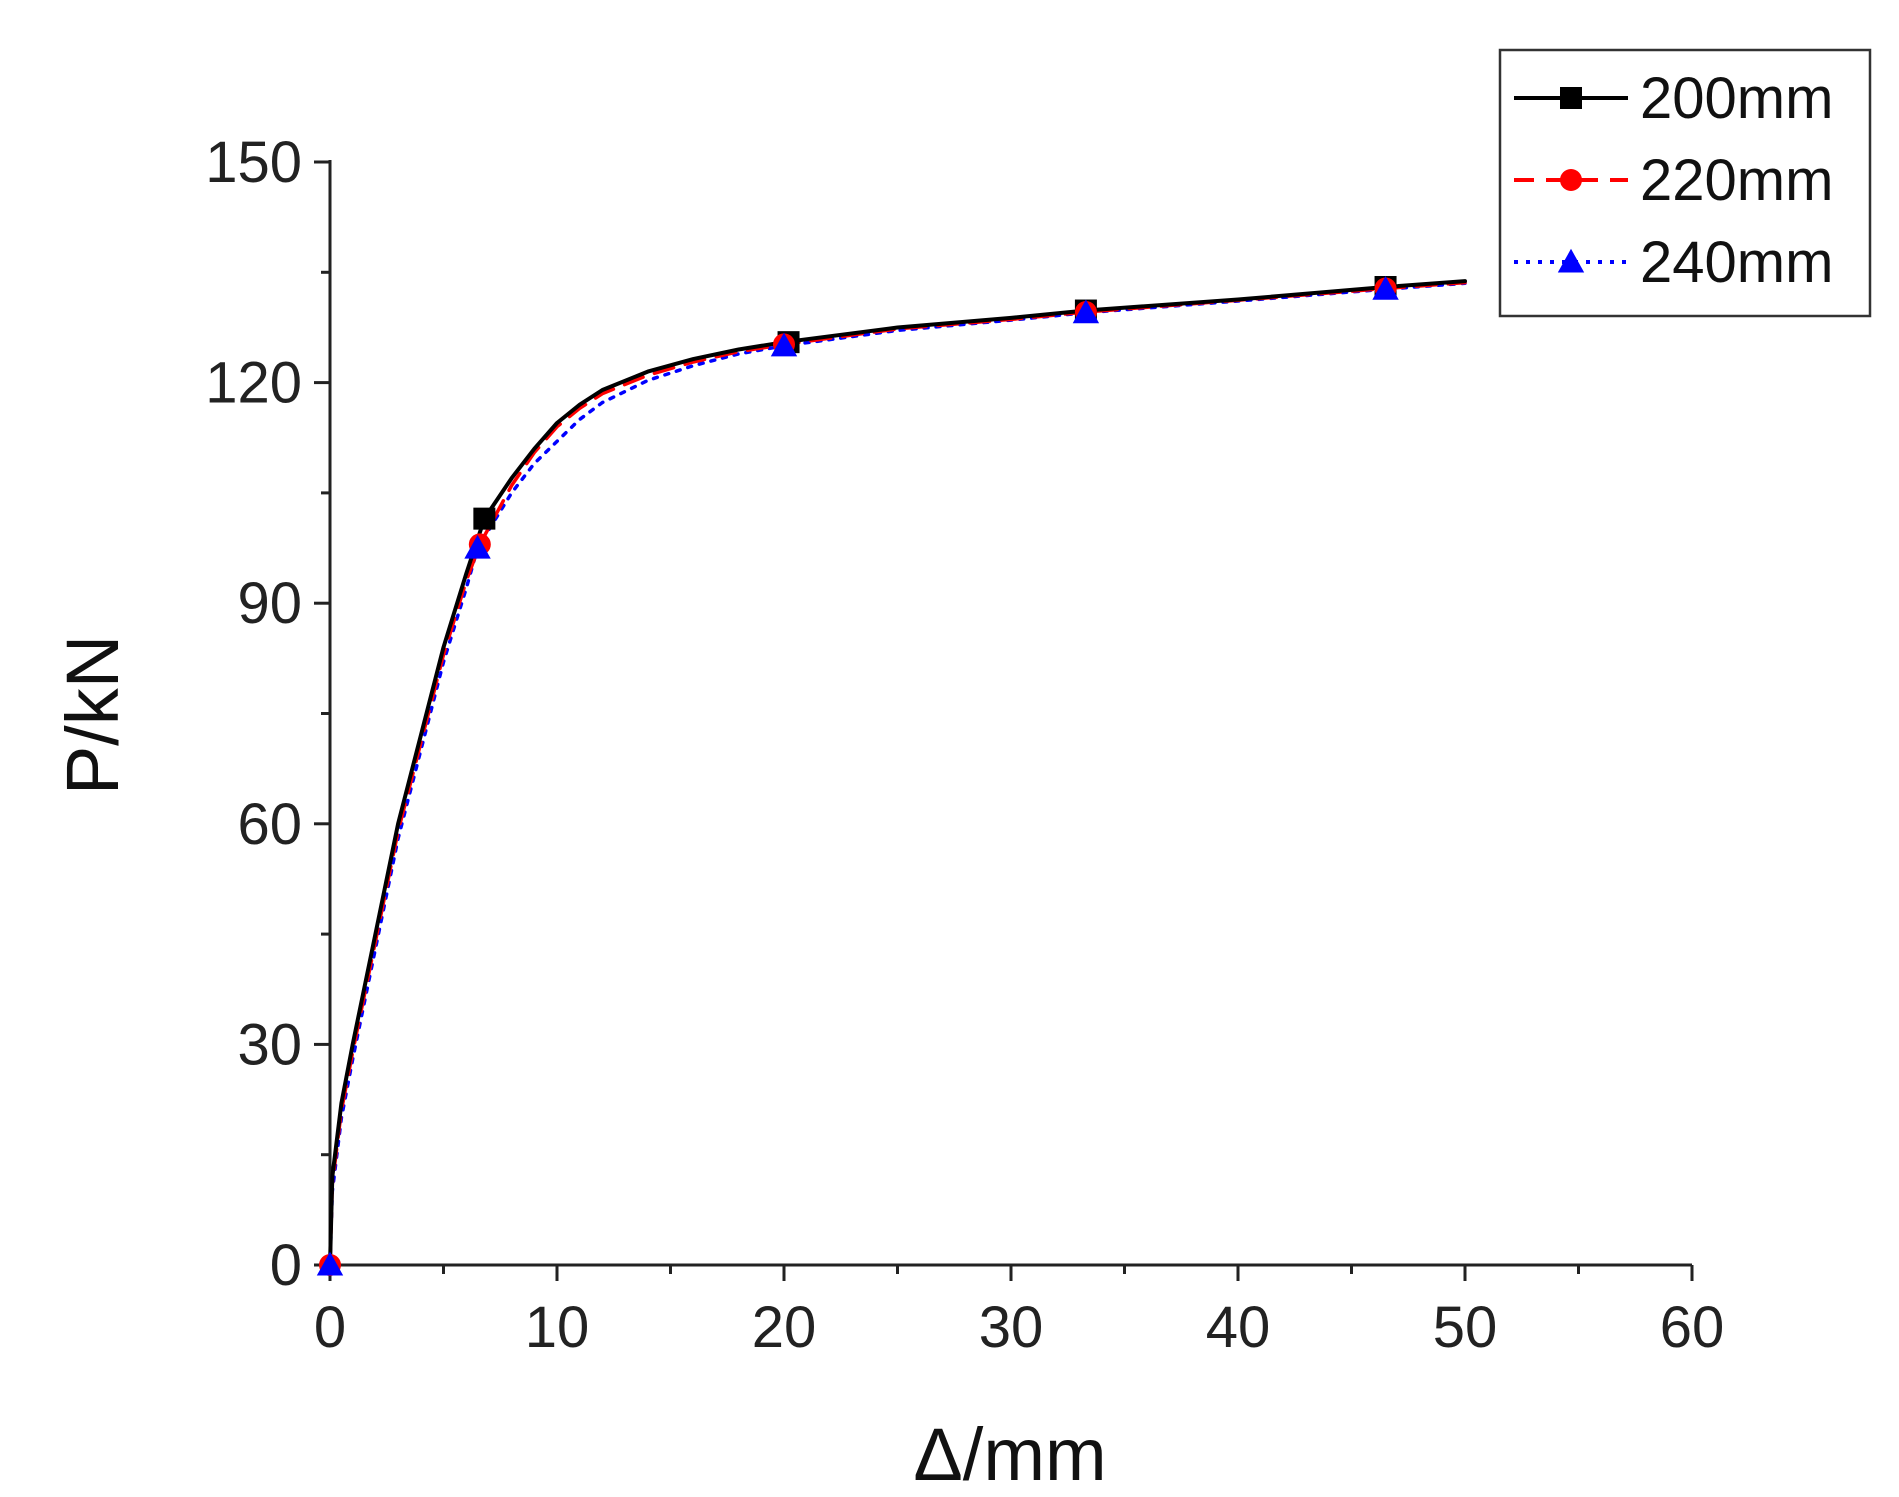  Describe the element at coordinates (1011, 1327) in the screenshot. I see `x-tick-label: 30` at that location.